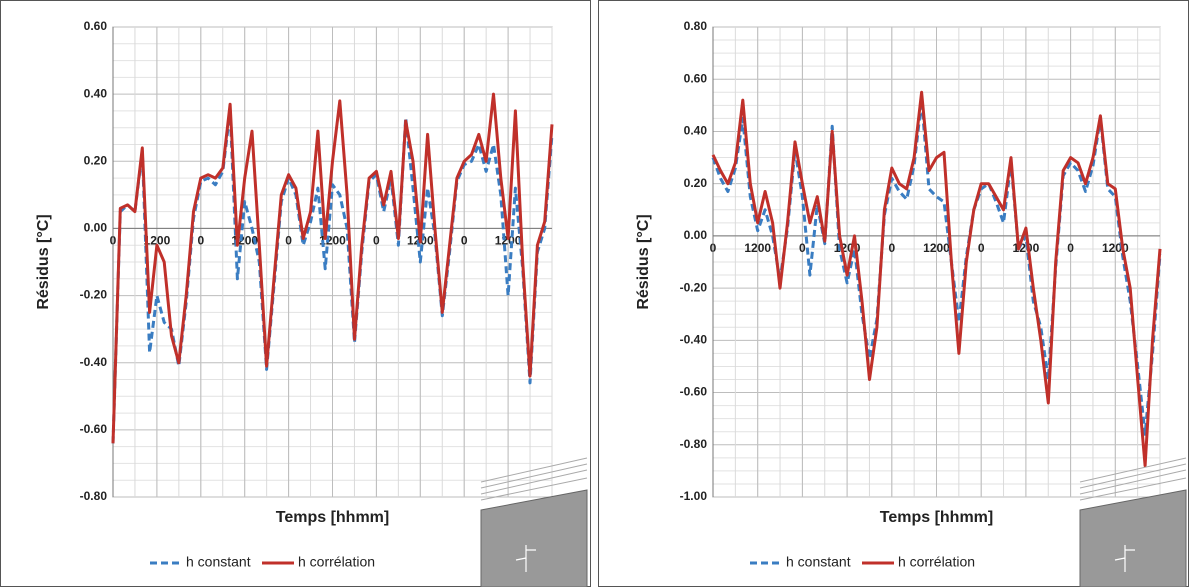 The width and height of the screenshot is (1189, 587). Describe the element at coordinates (696, 26) in the screenshot. I see `y-tick-label: 0.80` at that location.